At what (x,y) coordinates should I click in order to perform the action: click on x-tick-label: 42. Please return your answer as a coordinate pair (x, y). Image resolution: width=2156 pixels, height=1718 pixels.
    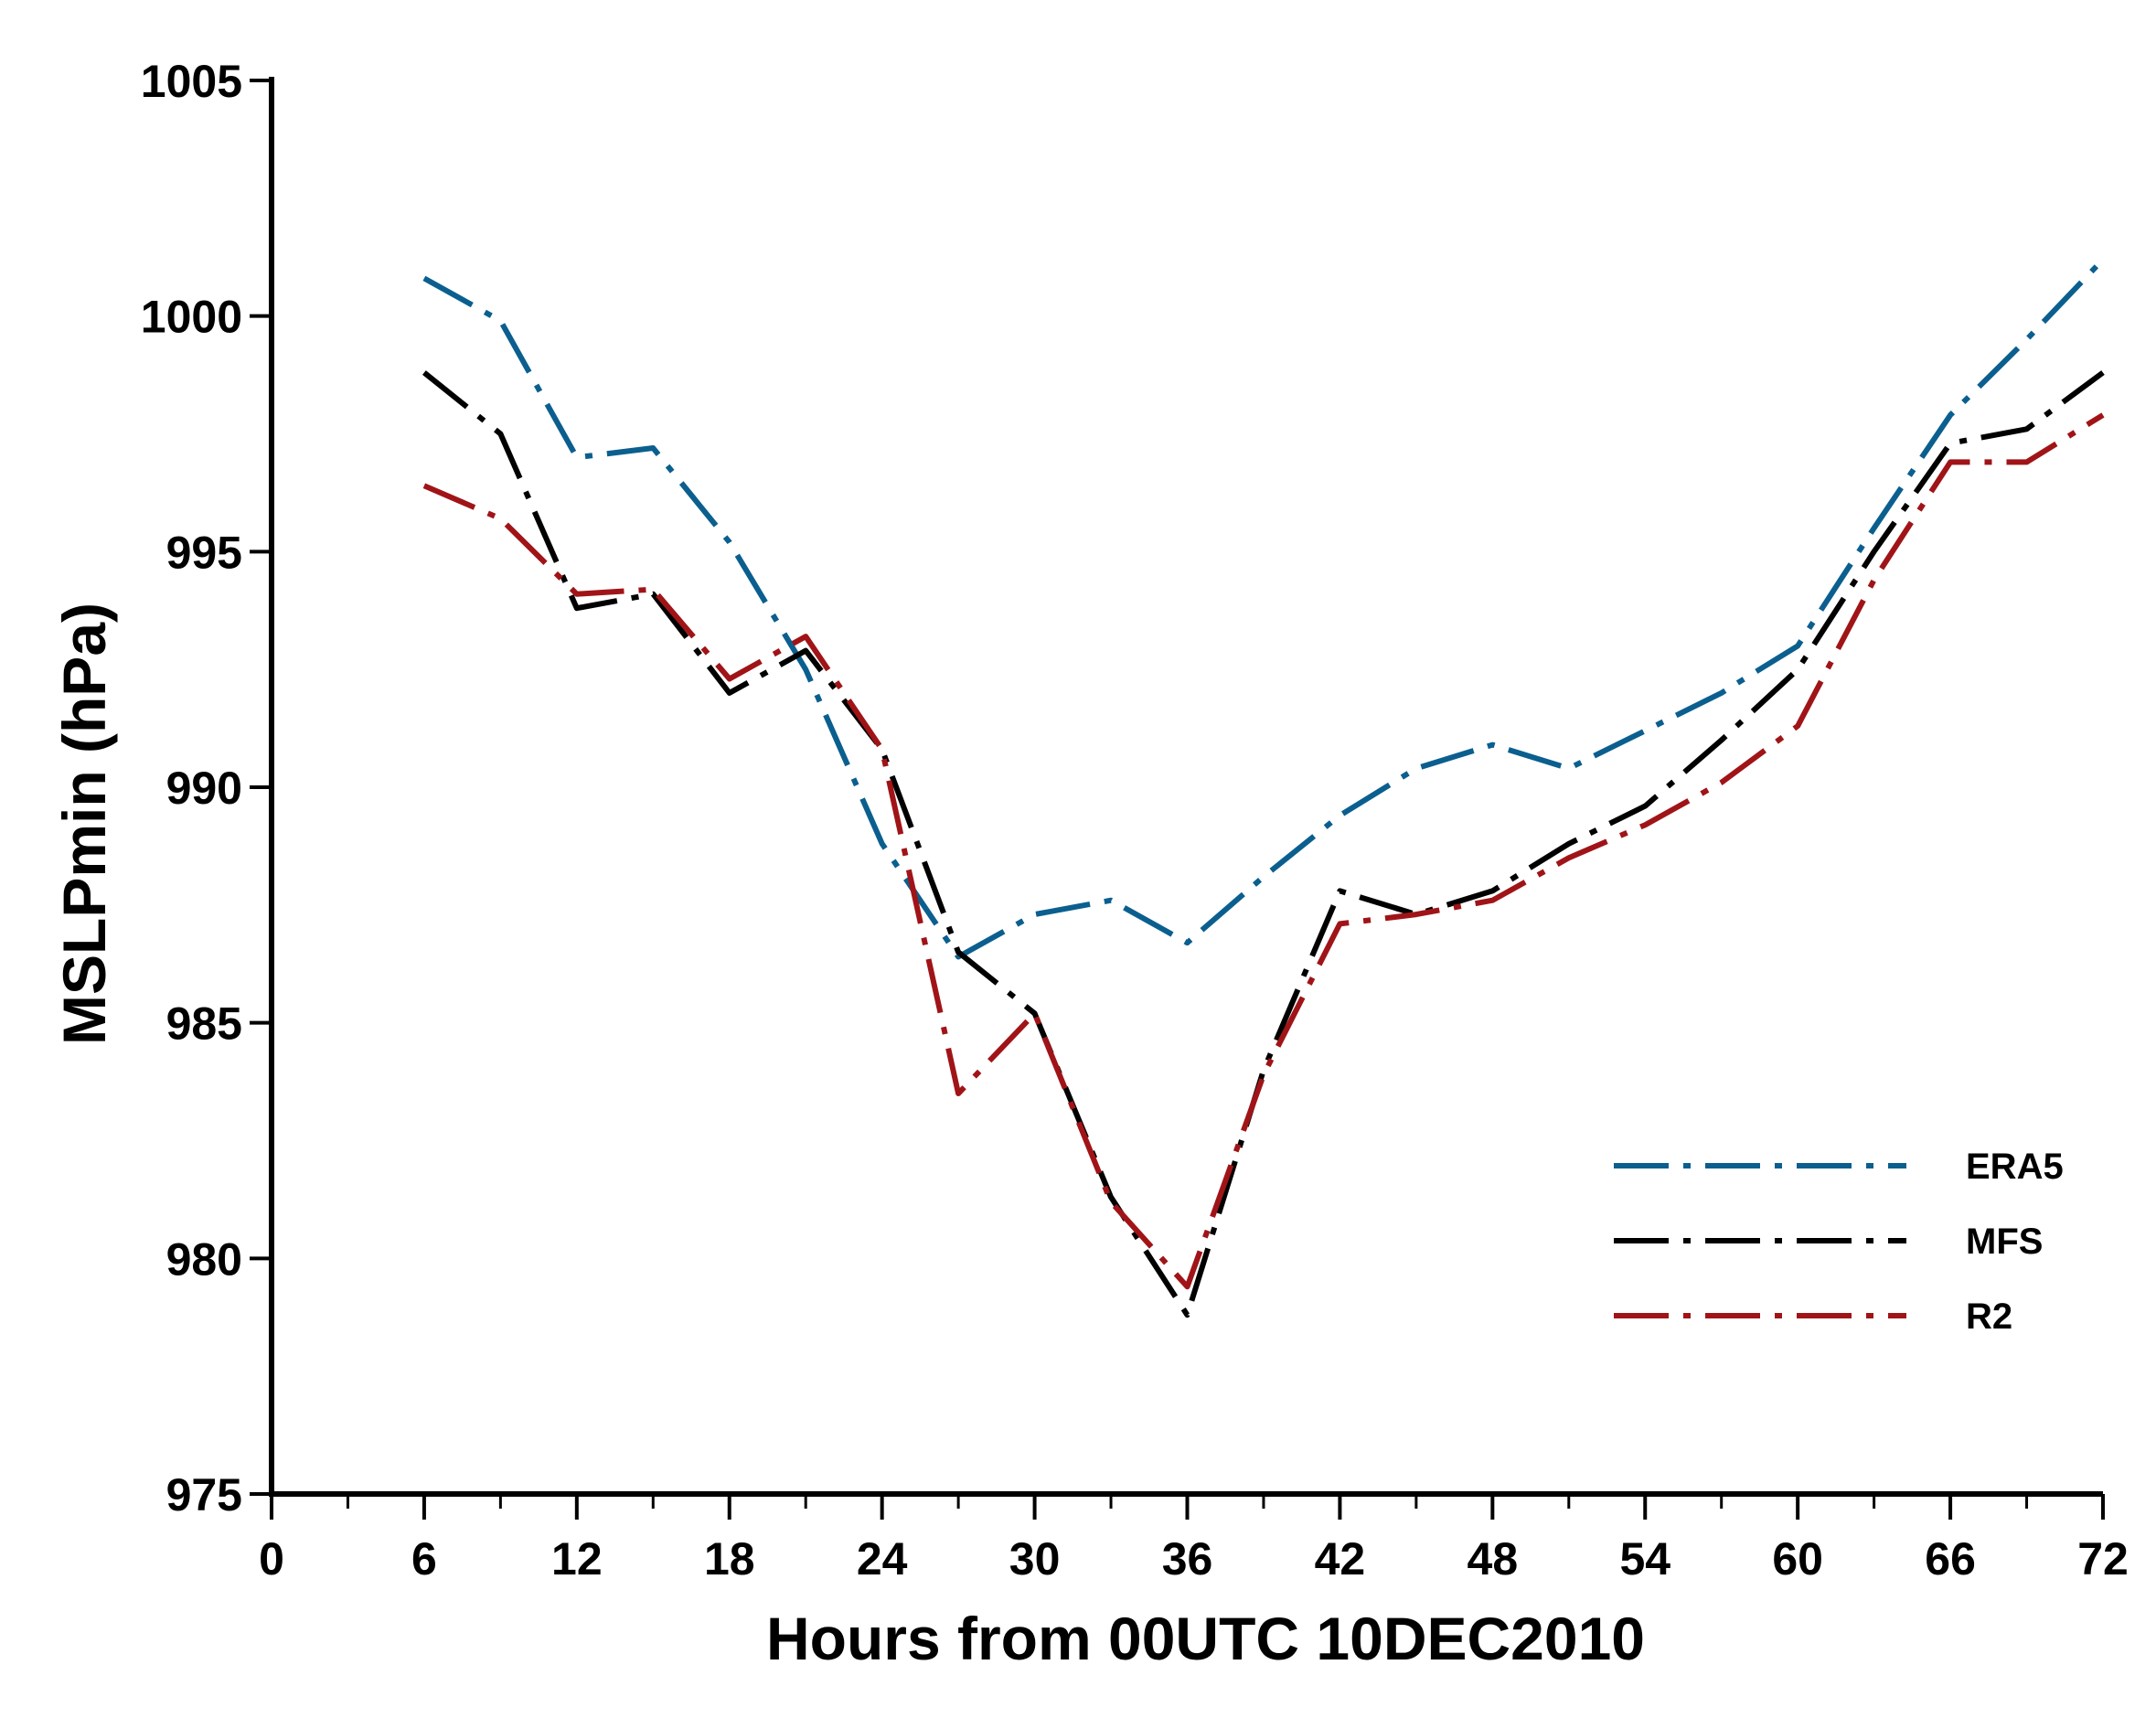
    Looking at the image, I should click on (1340, 1559).